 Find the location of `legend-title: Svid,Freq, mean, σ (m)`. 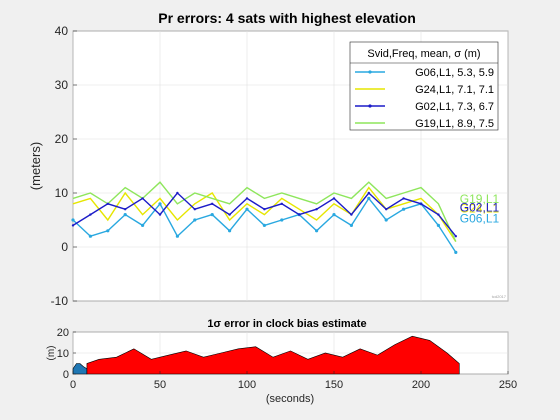

legend-title: Svid,Freq, mean, σ (m) is located at coordinates (423, 54).